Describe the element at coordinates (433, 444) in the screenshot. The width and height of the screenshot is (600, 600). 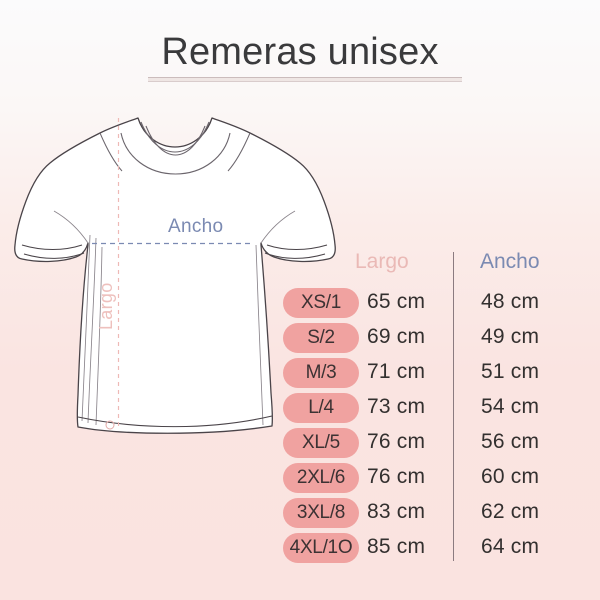
I see `table-row: XL/5 76 cm 56 cm` at that location.